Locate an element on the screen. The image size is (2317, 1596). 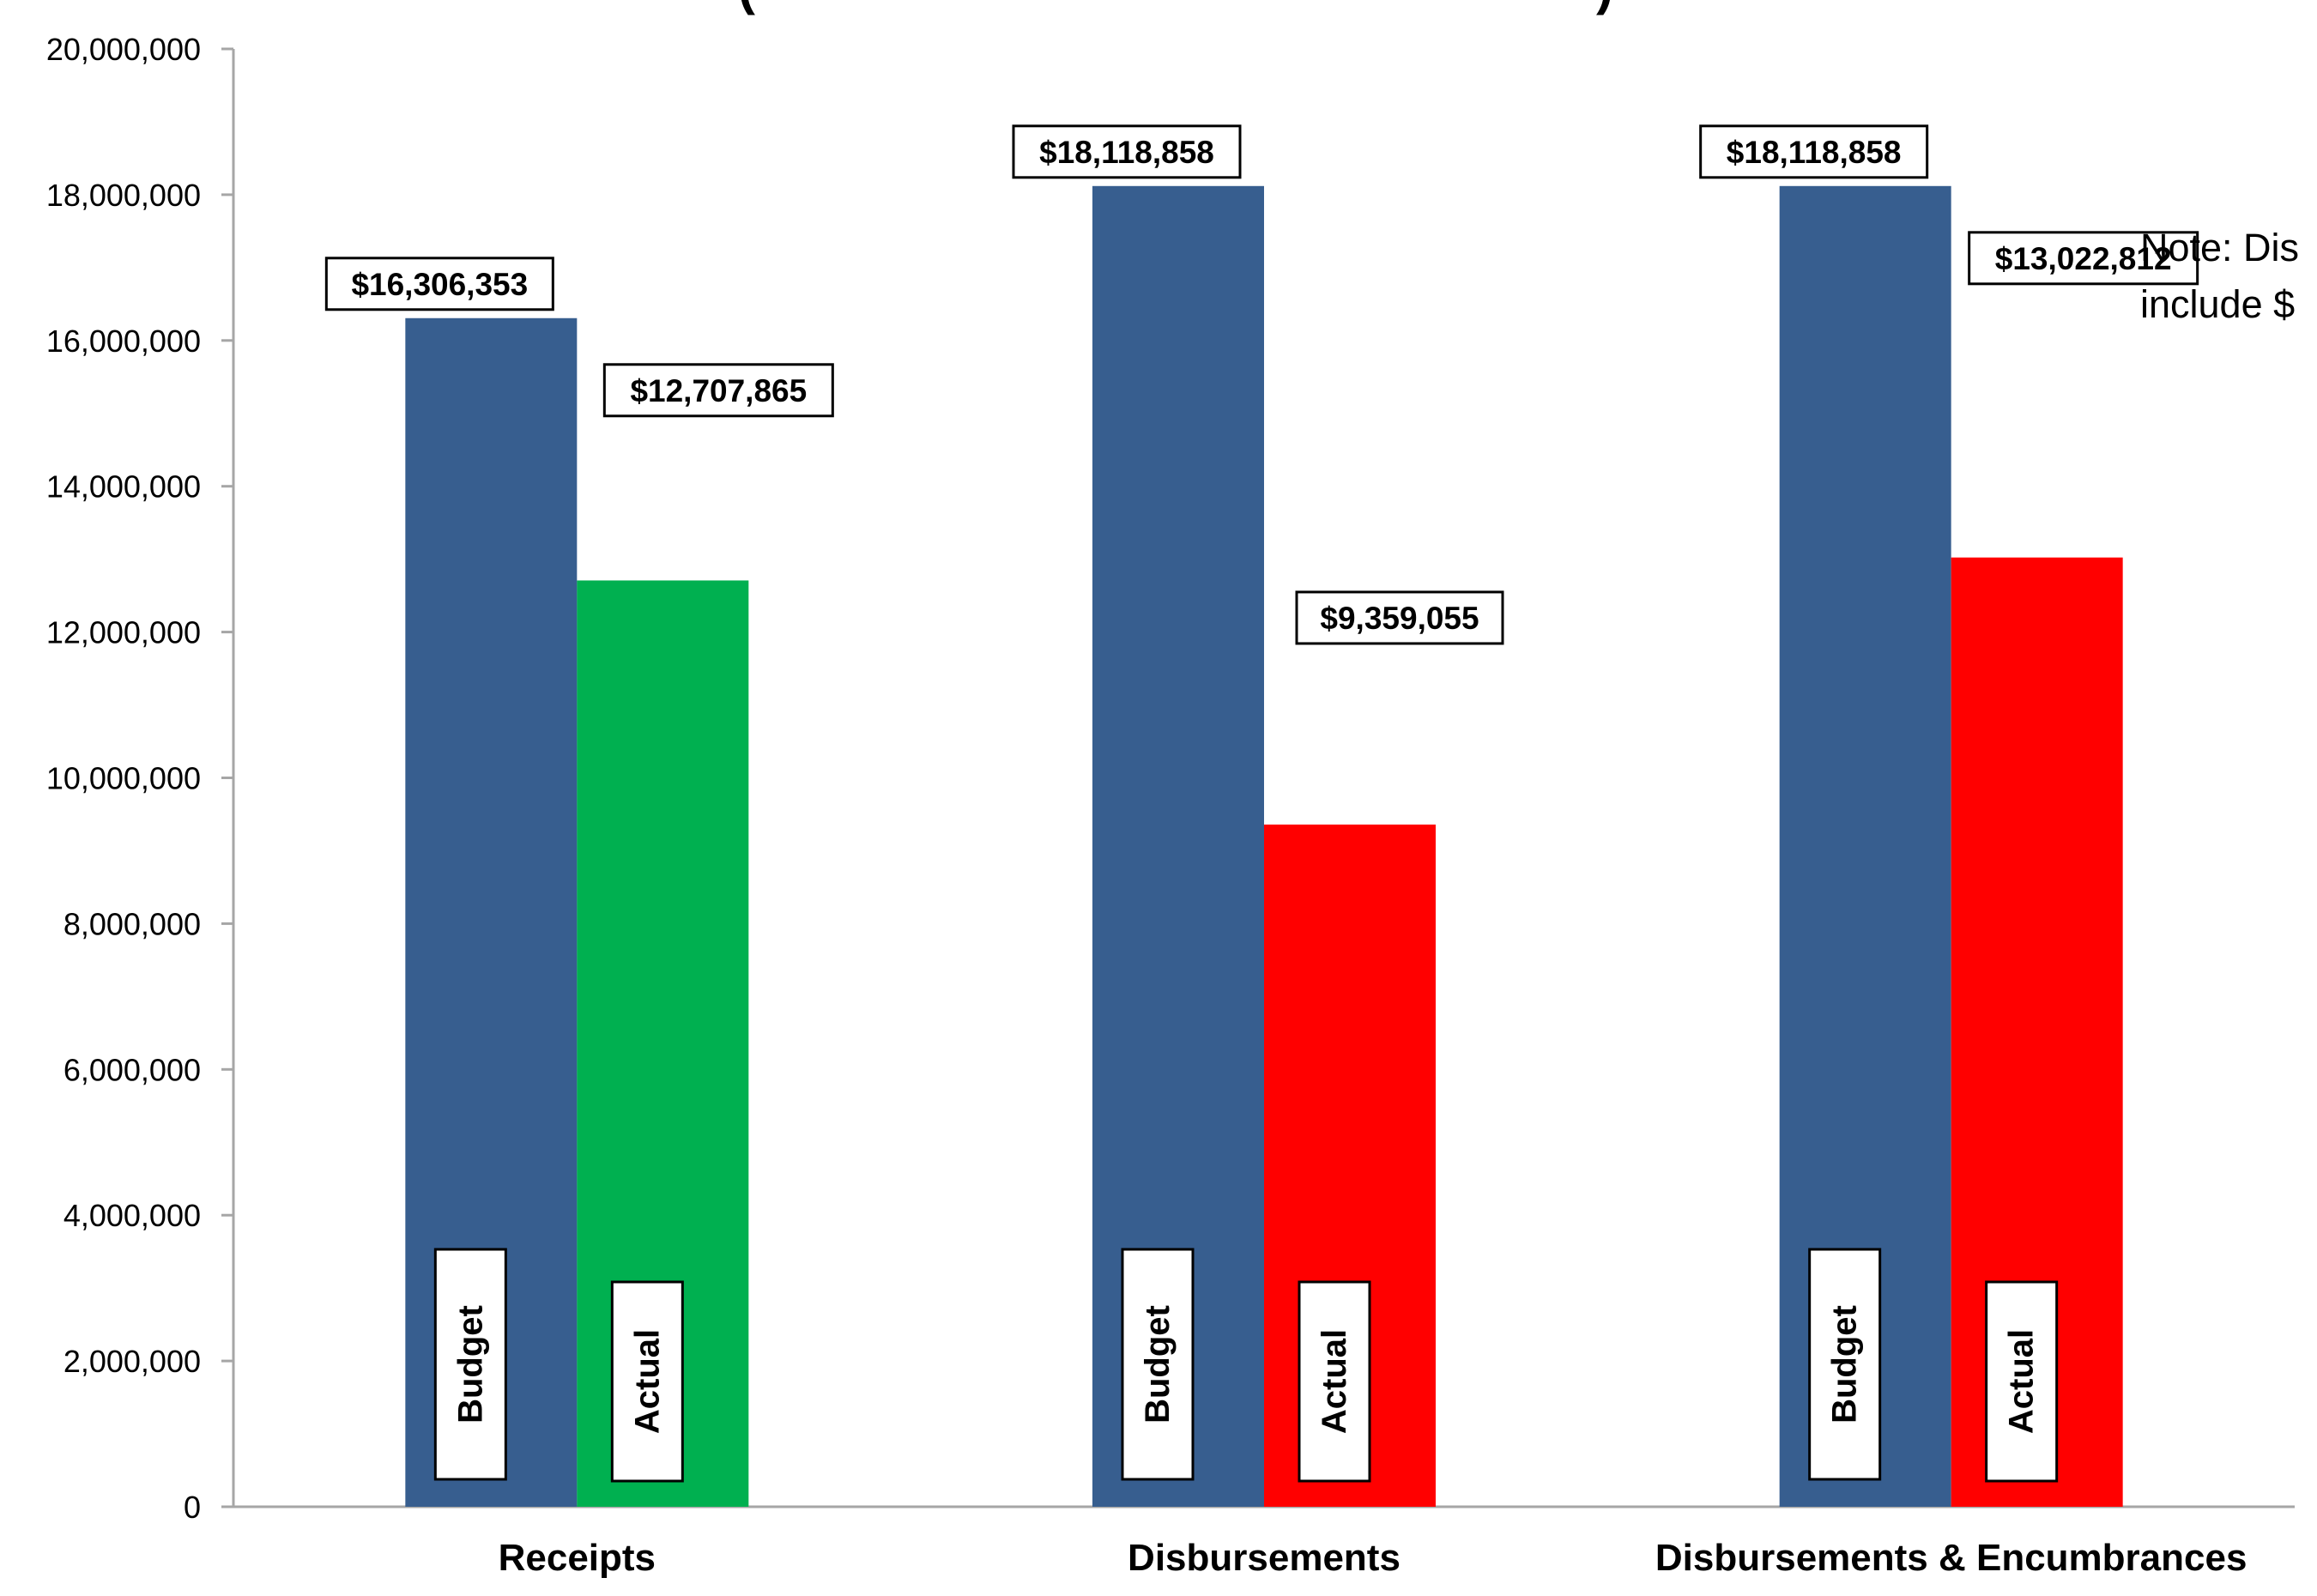
data-label-budget: $16,306,353 is located at coordinates (439, 284).